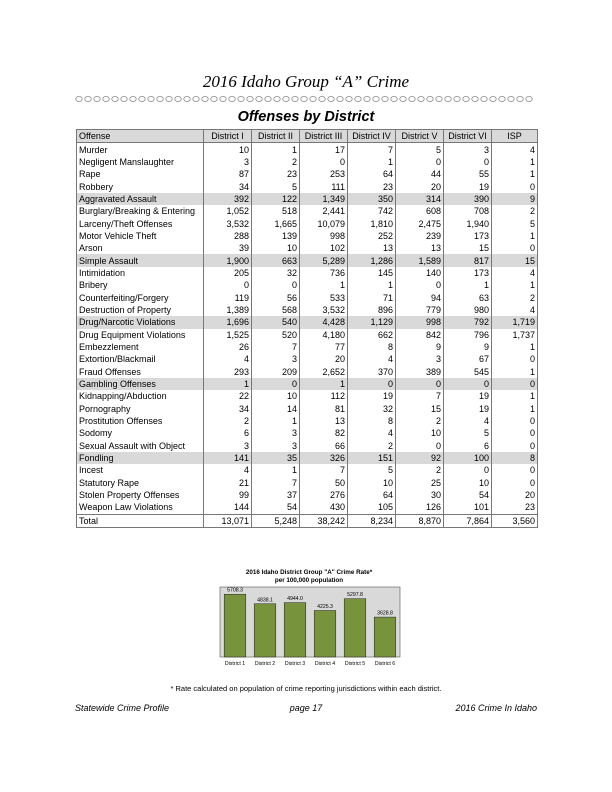  Describe the element at coordinates (467, 260) in the screenshot. I see `offense-count: 817` at that location.